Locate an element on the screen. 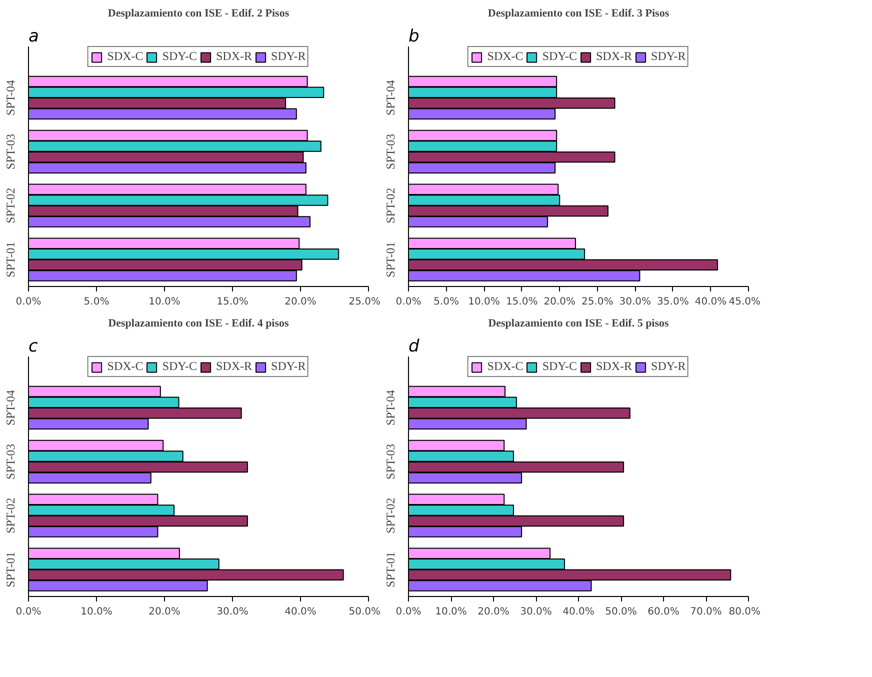  annotation: a is located at coordinates (33, 36).